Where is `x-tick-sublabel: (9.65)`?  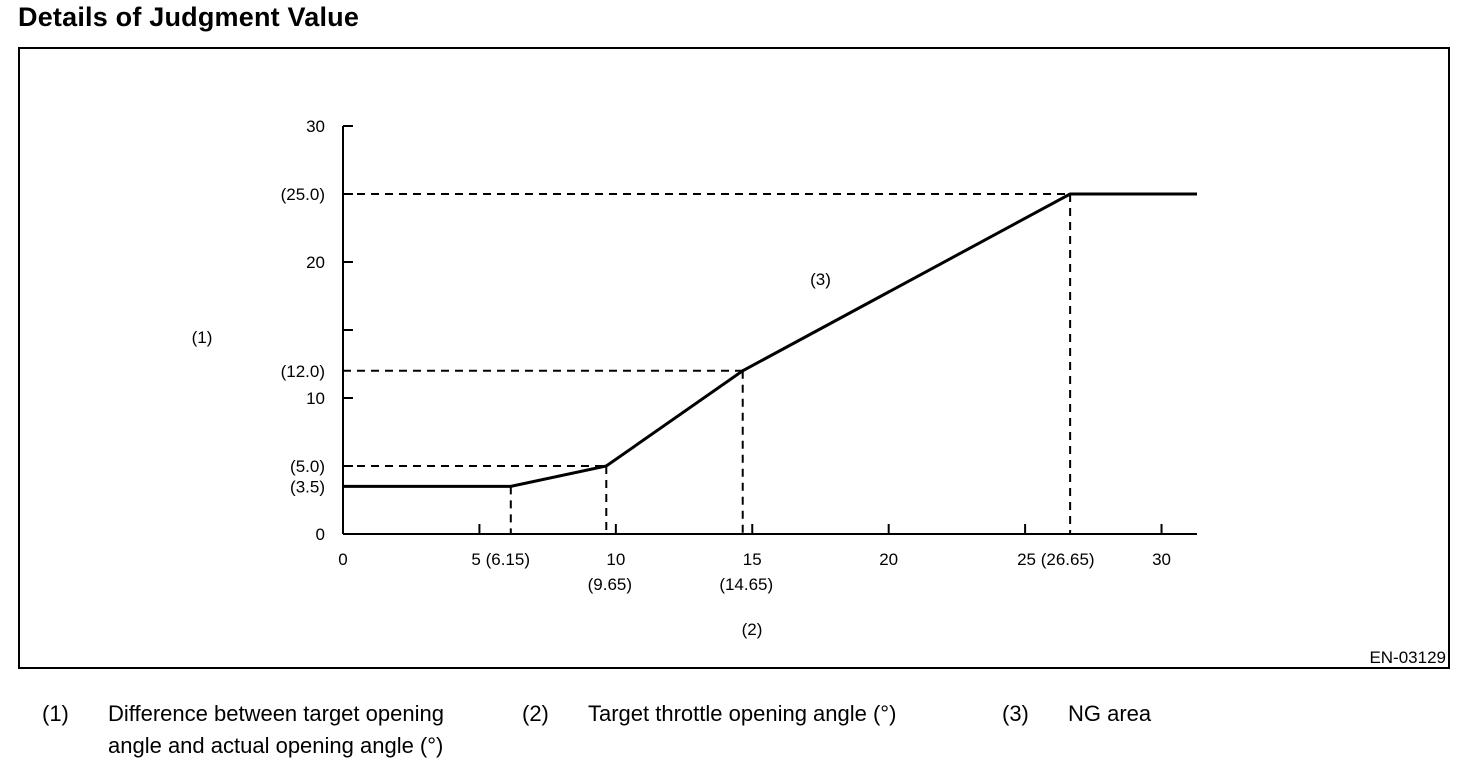 x-tick-sublabel: (9.65) is located at coordinates (610, 584).